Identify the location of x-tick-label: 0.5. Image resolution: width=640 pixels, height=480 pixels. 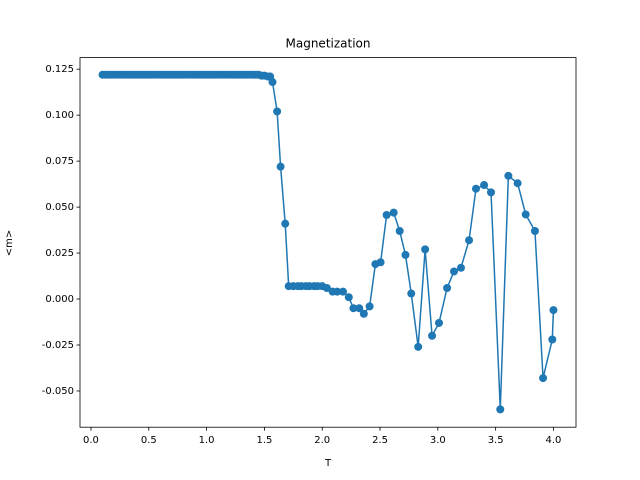
(149, 440).